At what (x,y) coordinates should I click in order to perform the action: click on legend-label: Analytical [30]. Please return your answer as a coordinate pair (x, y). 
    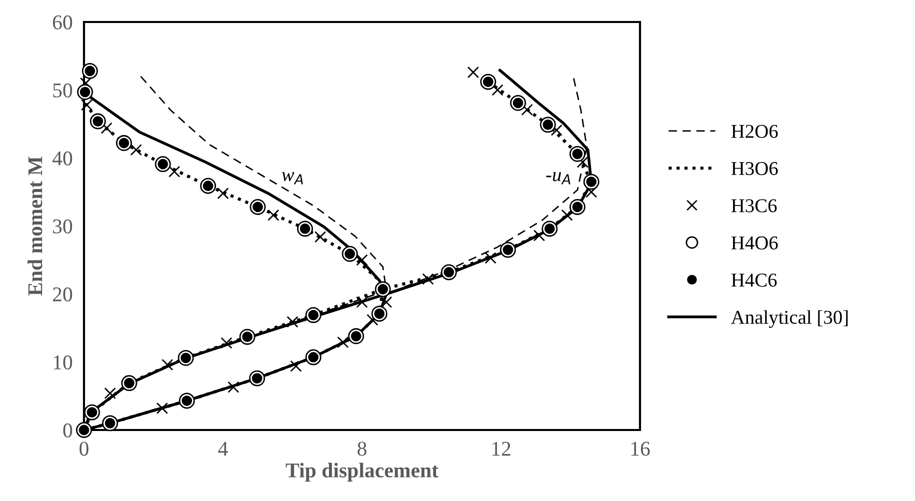
    Looking at the image, I should click on (789, 319).